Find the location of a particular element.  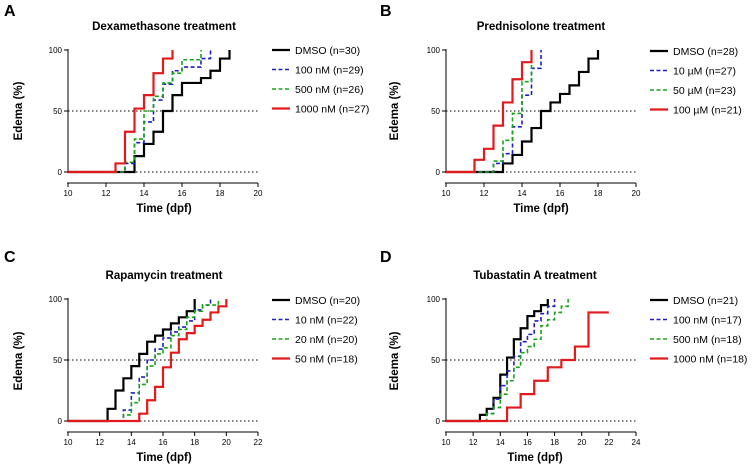

legend-label: 1000 nM (n=18) is located at coordinates (710, 360).